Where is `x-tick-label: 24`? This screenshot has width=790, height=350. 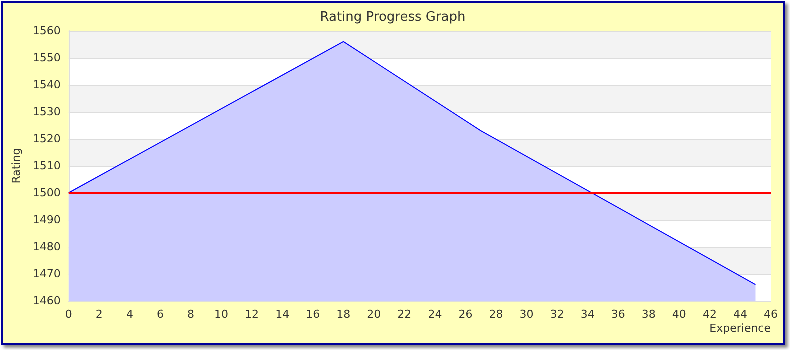 x-tick-label: 24 is located at coordinates (435, 314).